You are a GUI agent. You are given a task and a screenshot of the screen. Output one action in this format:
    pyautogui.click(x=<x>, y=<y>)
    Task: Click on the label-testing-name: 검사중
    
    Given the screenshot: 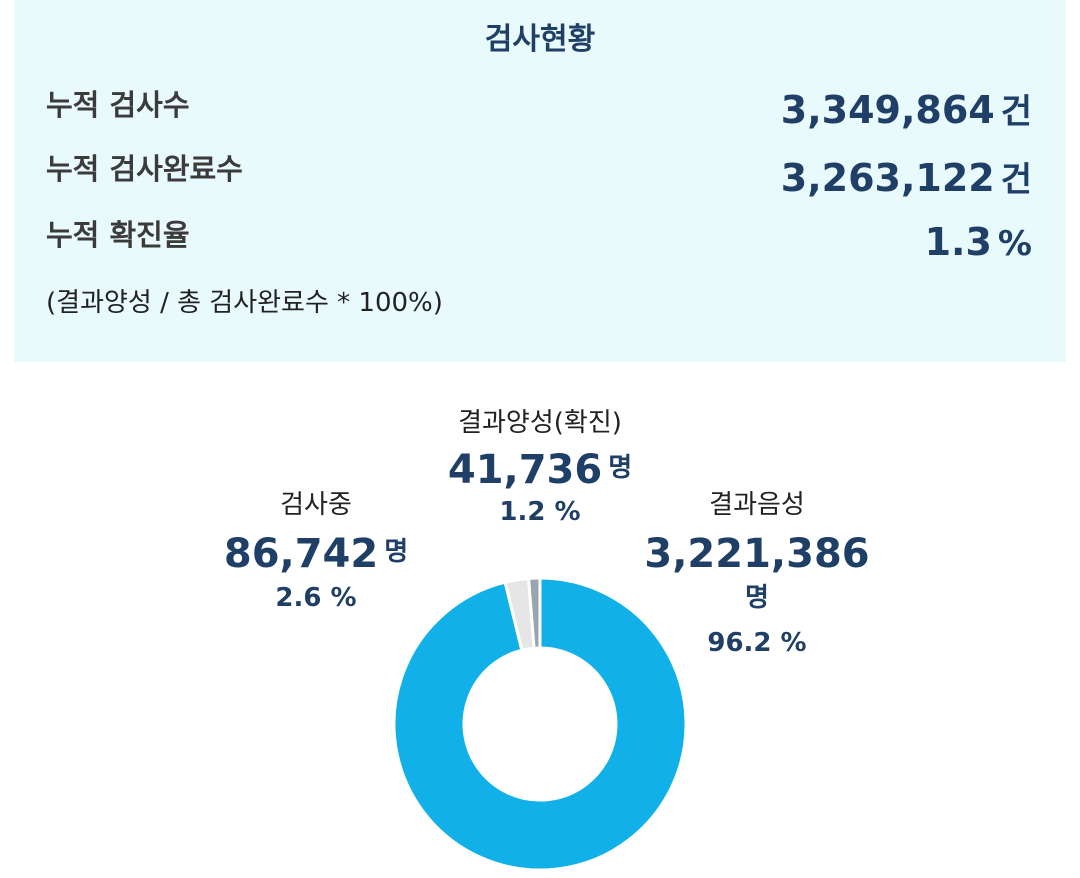 What is the action you would take?
    pyautogui.click(x=316, y=505)
    